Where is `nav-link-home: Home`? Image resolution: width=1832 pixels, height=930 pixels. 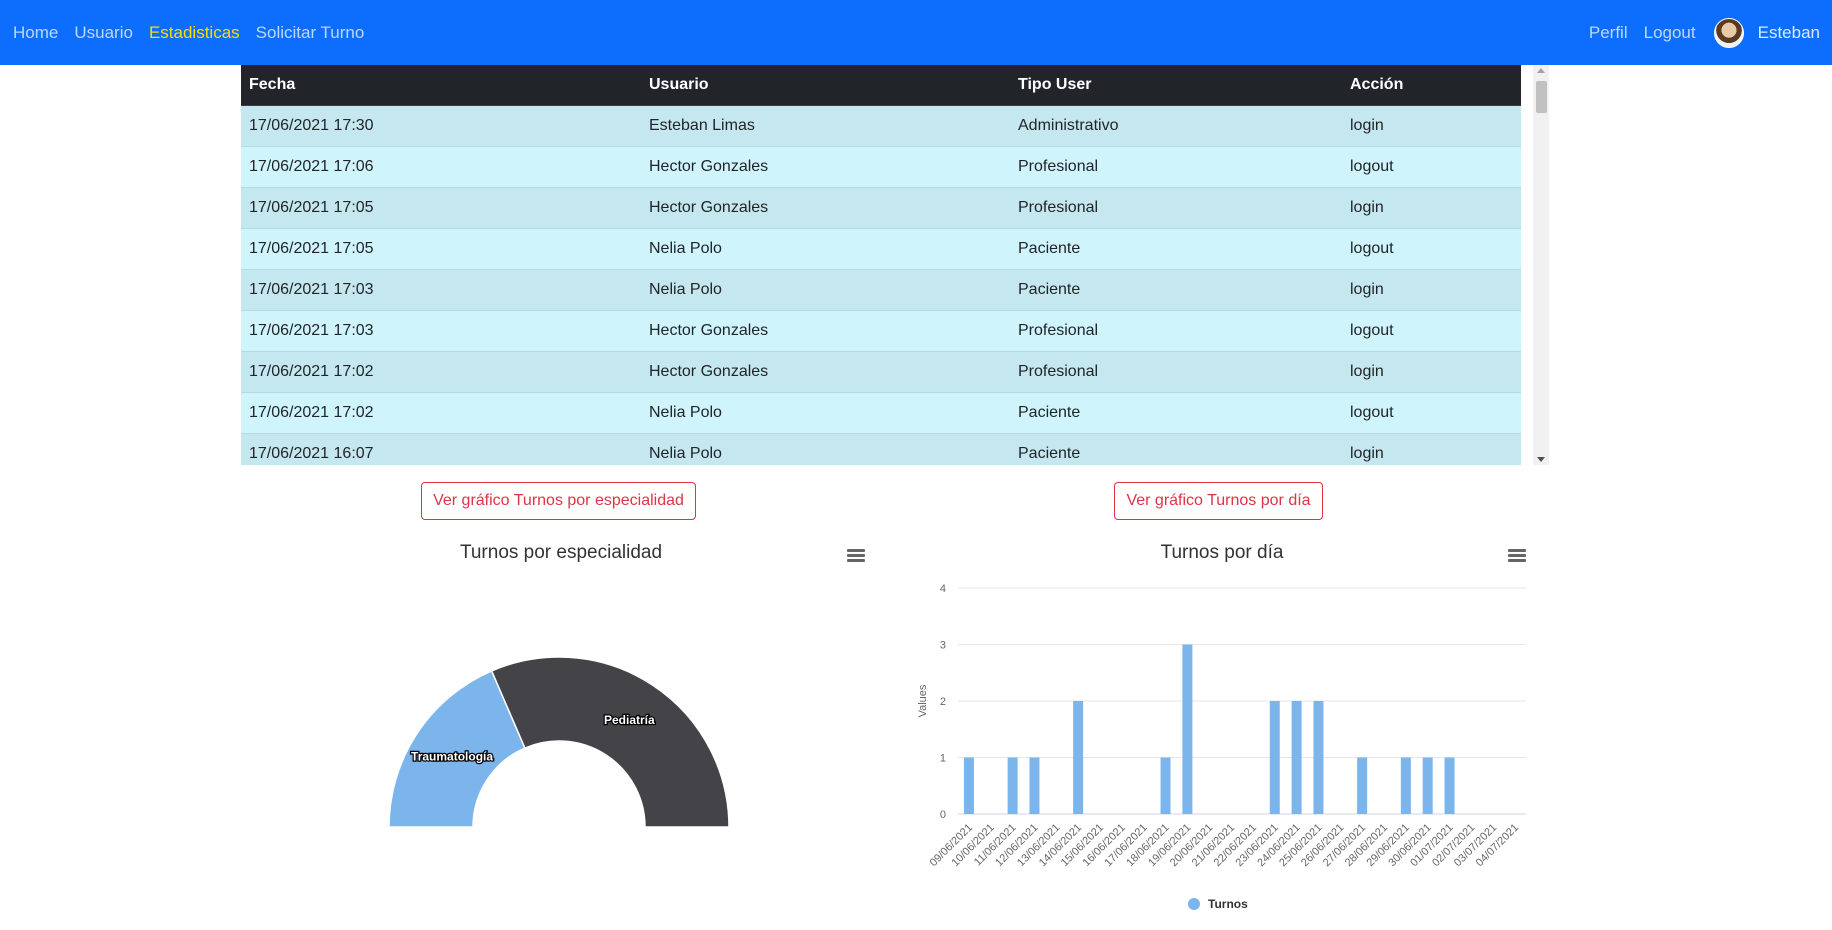 nav-link-home: Home is located at coordinates (36, 32).